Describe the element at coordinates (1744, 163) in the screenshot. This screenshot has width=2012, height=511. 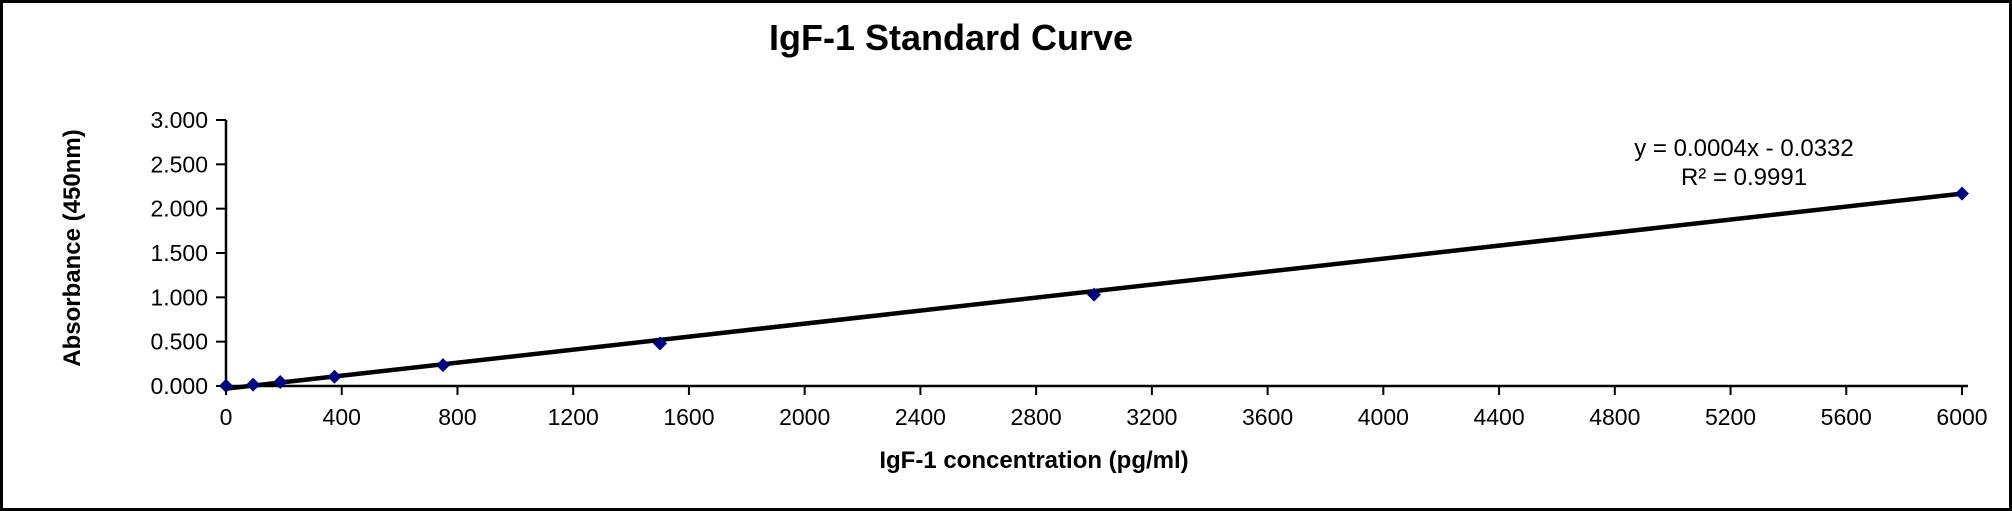
I see `trendline-annotation: y = 0.0004x - 0.0332 R² = 0.9991` at that location.